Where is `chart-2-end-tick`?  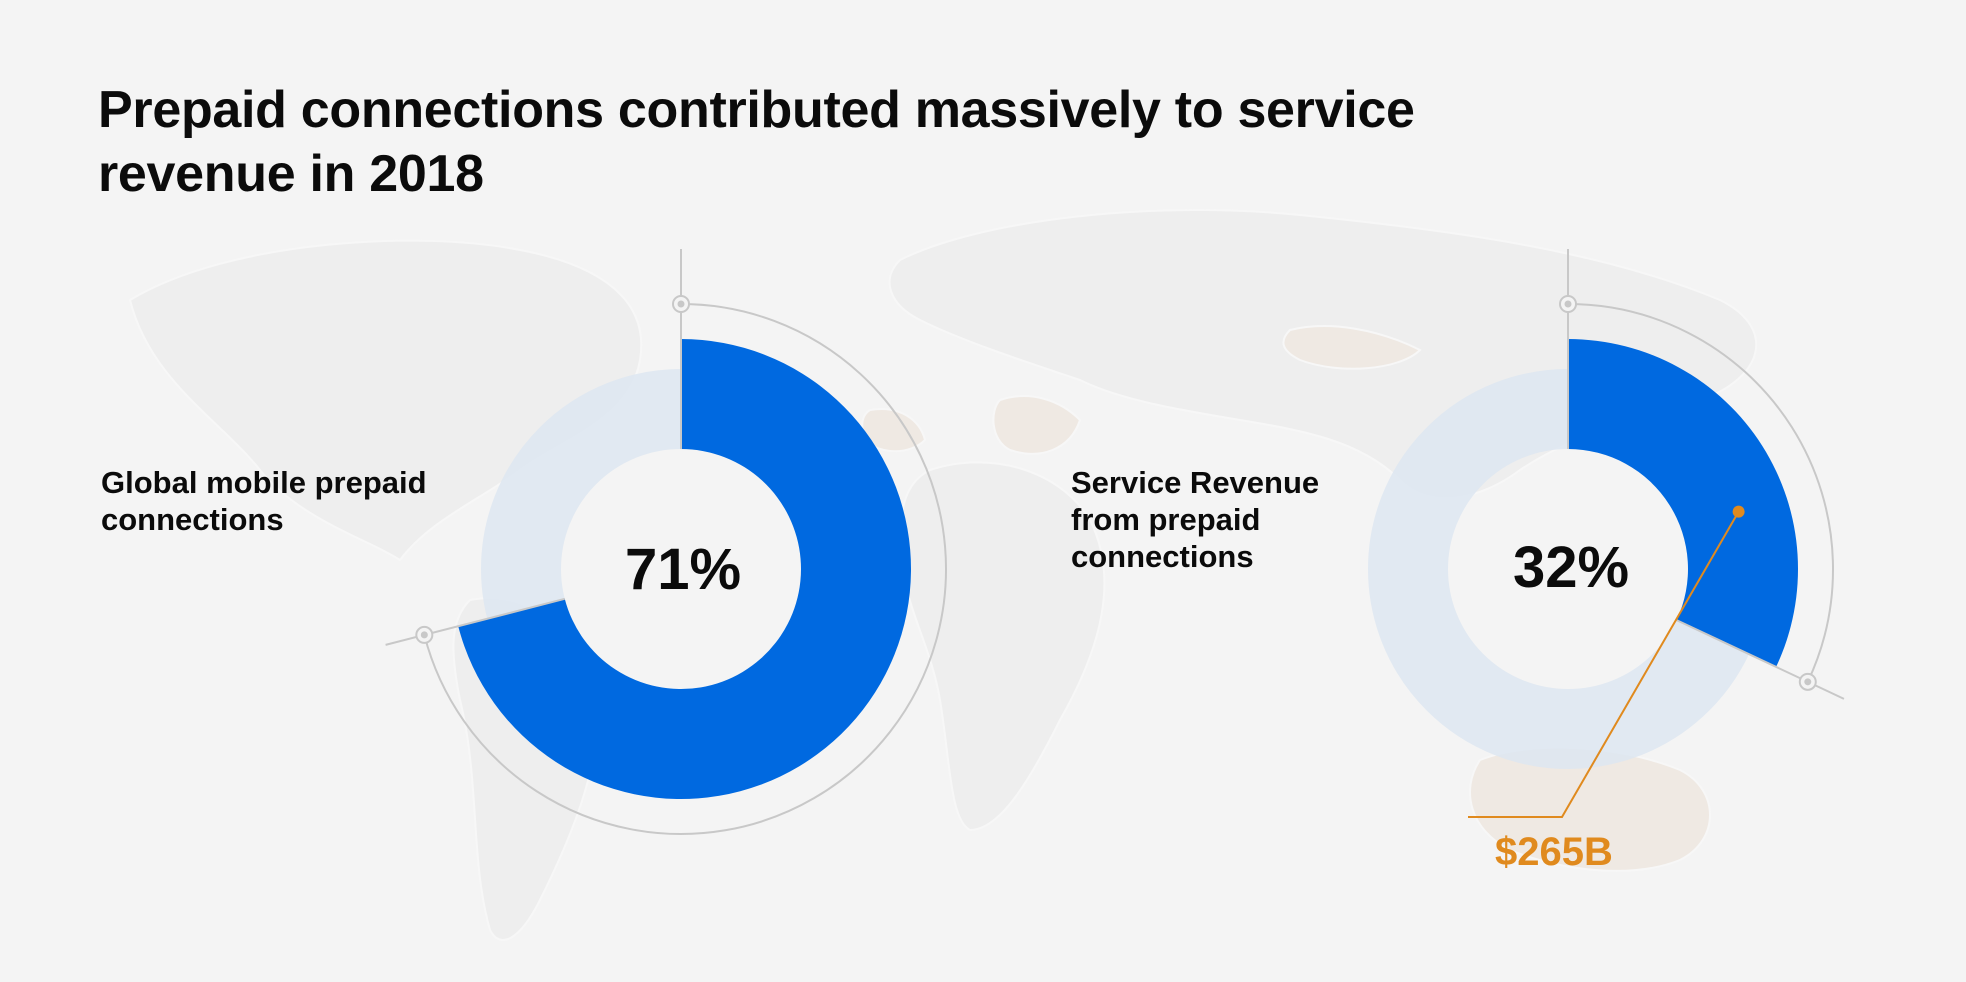
chart-2-end-tick is located at coordinates (1760, 659).